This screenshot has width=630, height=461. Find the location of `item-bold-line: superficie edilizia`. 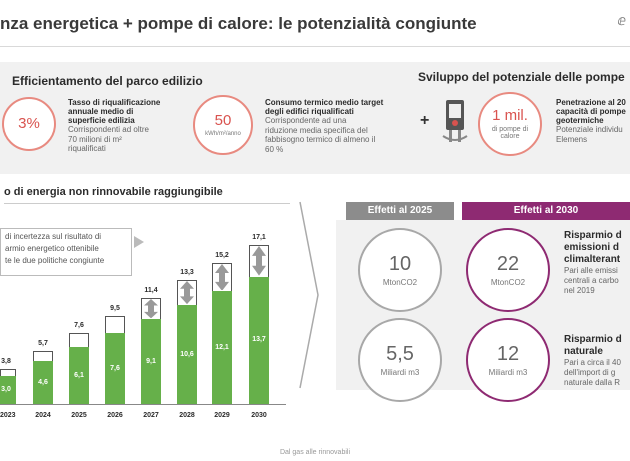

item-bold-line: superficie edilizia is located at coordinates (101, 120).